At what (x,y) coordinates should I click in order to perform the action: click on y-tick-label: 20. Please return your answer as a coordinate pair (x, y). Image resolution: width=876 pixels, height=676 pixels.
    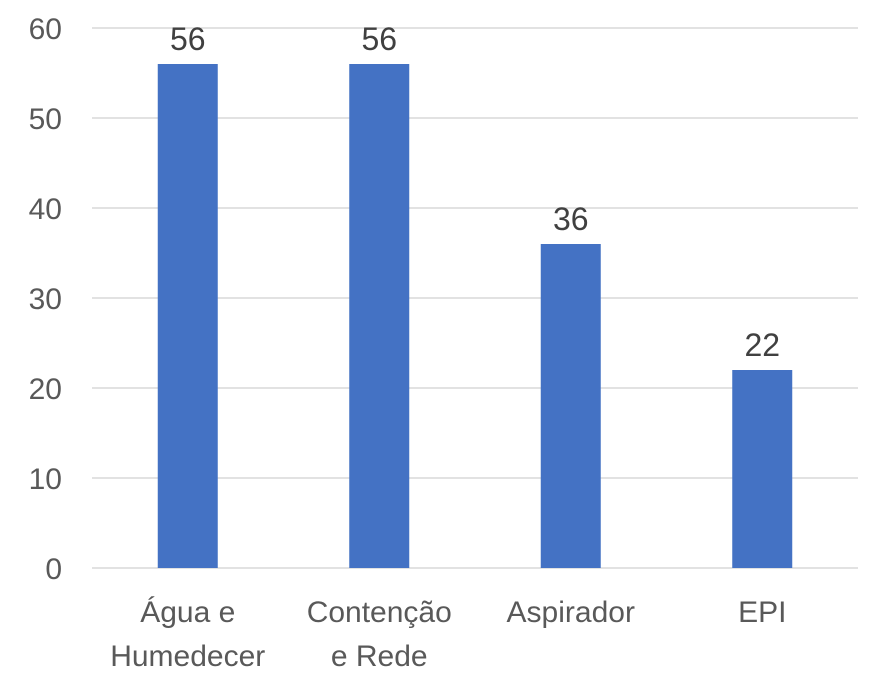
    Looking at the image, I should click on (45, 389).